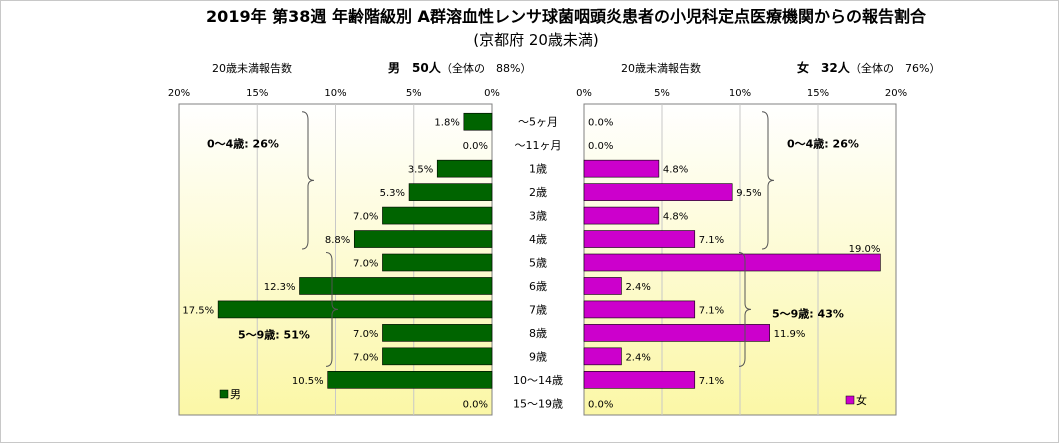 The height and width of the screenshot is (443, 1059). I want to click on chart-subtitle: (京都府 20歳未満), so click(536, 40).